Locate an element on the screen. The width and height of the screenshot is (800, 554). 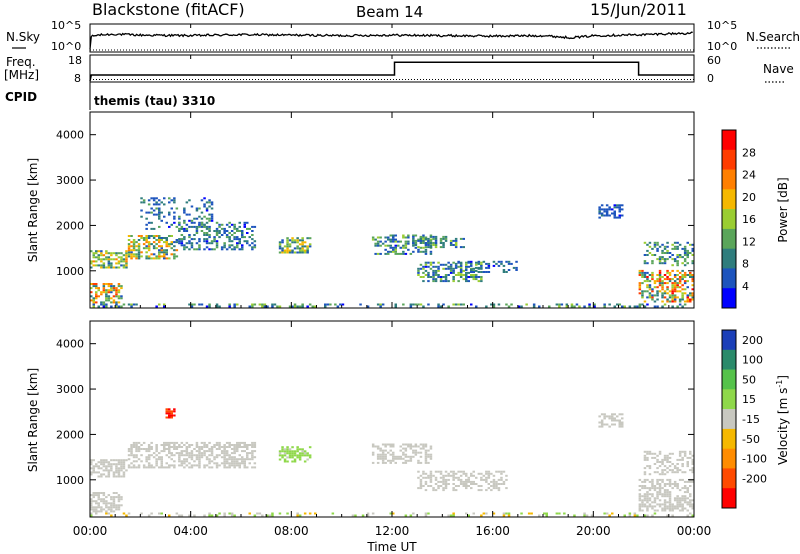
y-tick-label: 2000 is located at coordinates (70, 434).